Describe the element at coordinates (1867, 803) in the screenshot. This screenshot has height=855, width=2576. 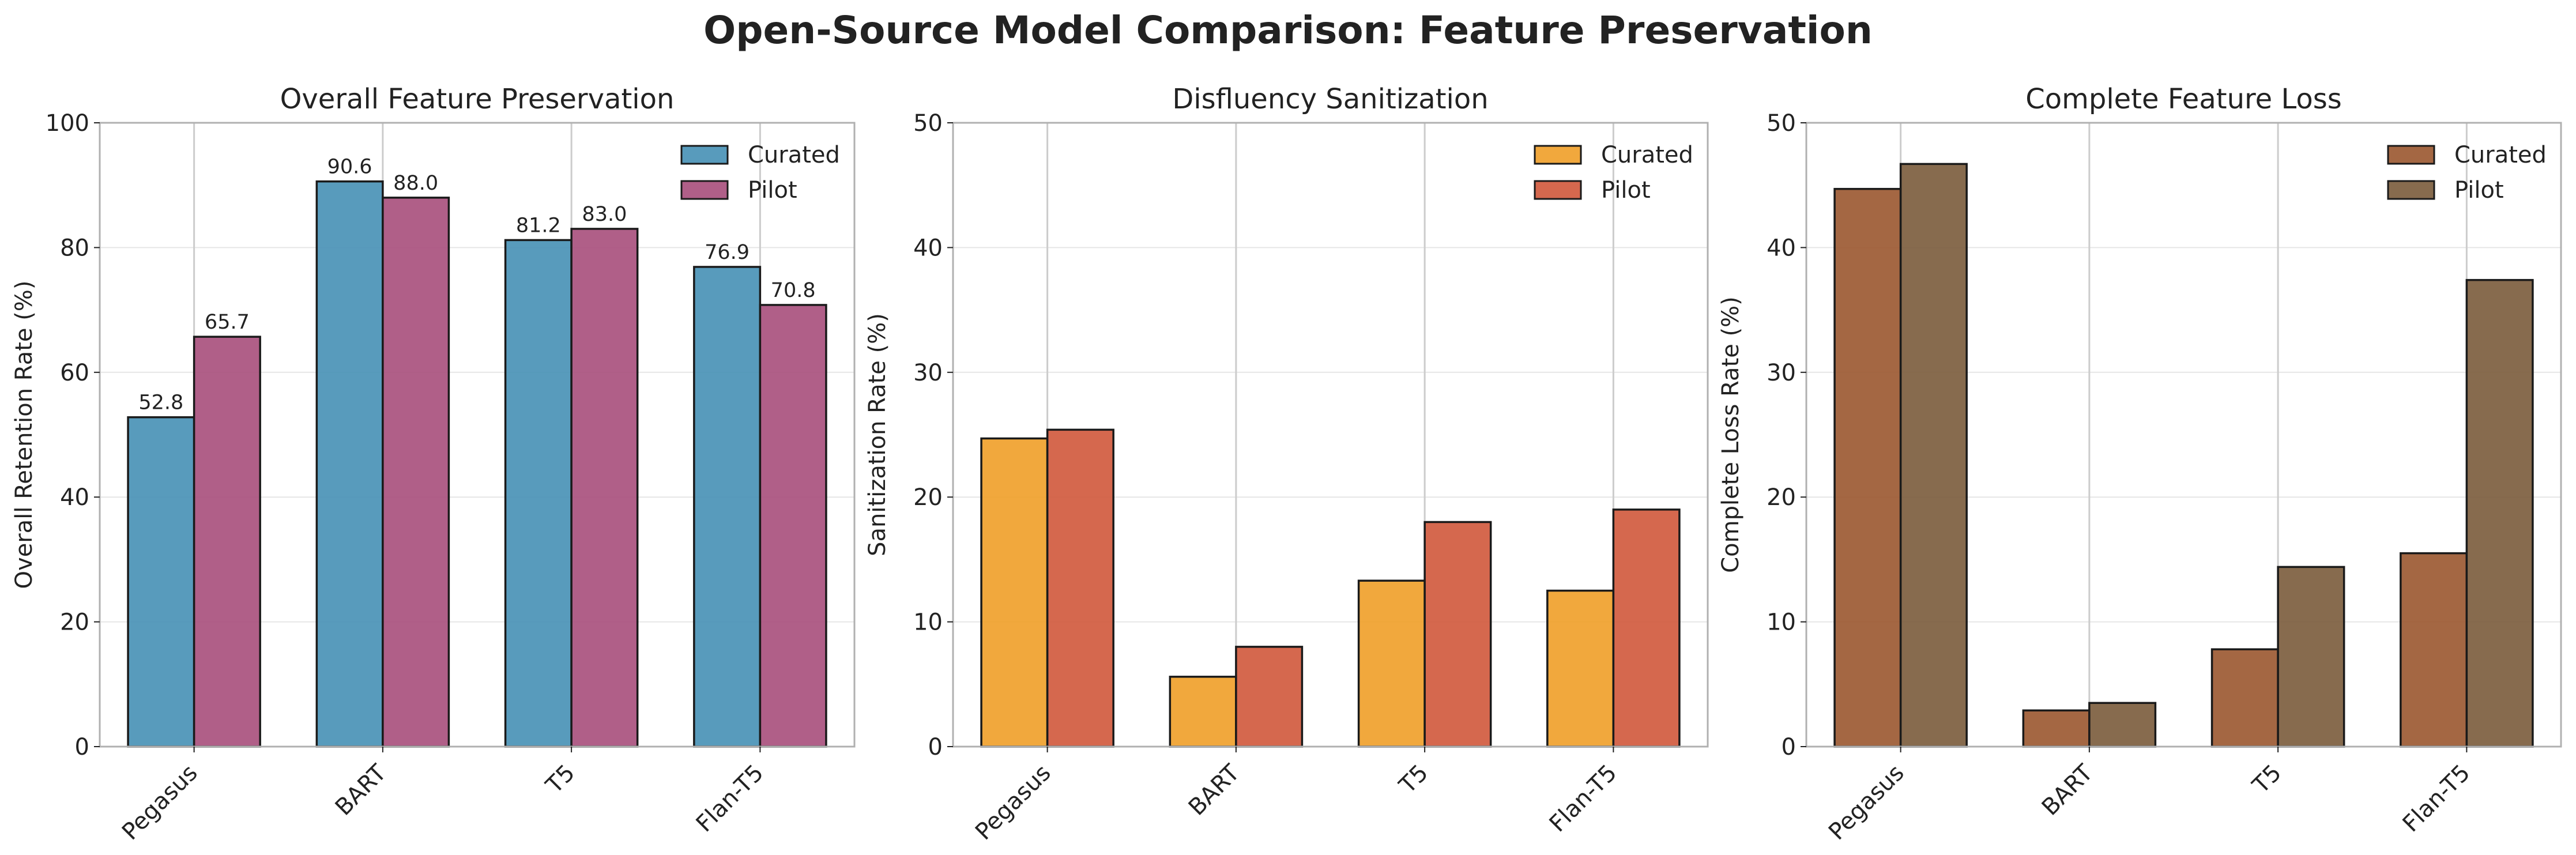
I see `chart2-x-tick-label: Pegasus` at that location.